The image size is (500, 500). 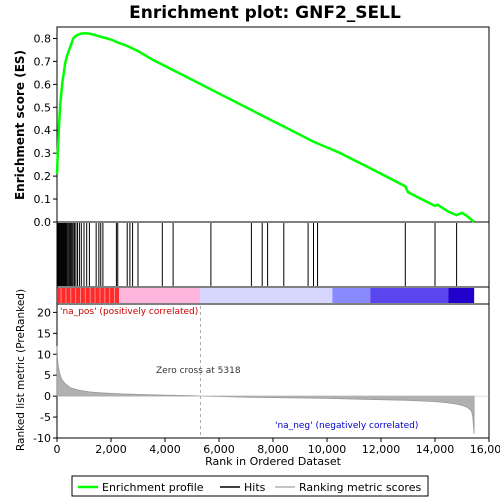 I want to click on hits-panel, so click(x=273, y=254).